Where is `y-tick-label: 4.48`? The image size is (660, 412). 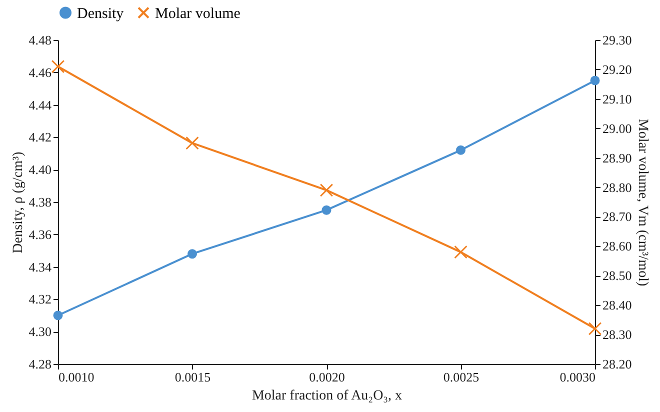
y-tick-label: 4.48 is located at coordinates (40, 40).